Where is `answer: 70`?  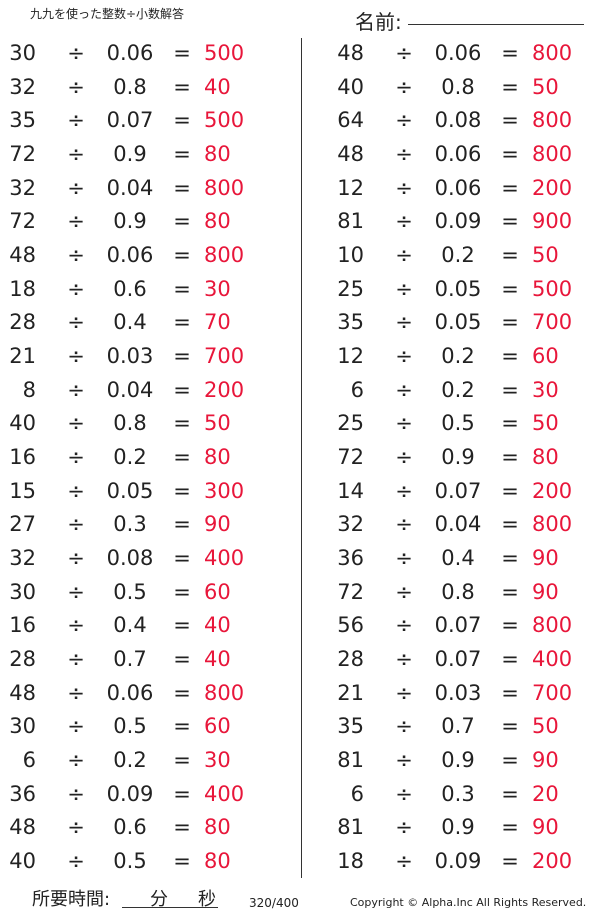 answer: 70 is located at coordinates (217, 322).